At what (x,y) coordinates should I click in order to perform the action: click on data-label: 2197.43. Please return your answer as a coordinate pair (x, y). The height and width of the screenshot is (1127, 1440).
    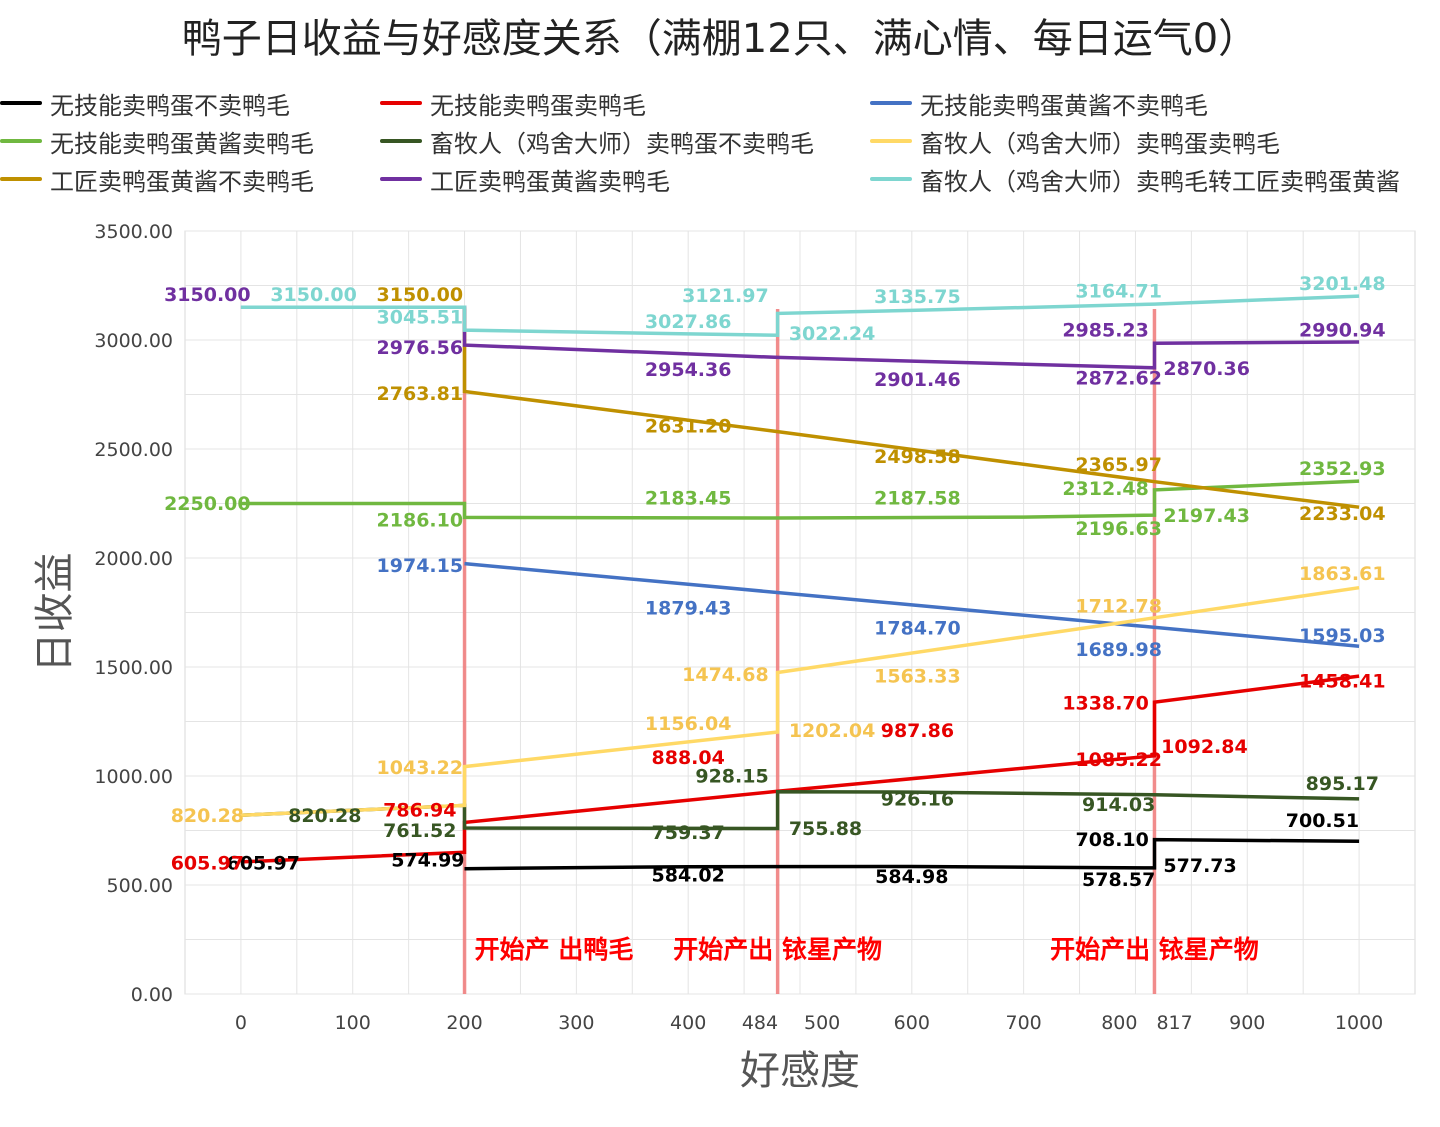
    Looking at the image, I should click on (1206, 516).